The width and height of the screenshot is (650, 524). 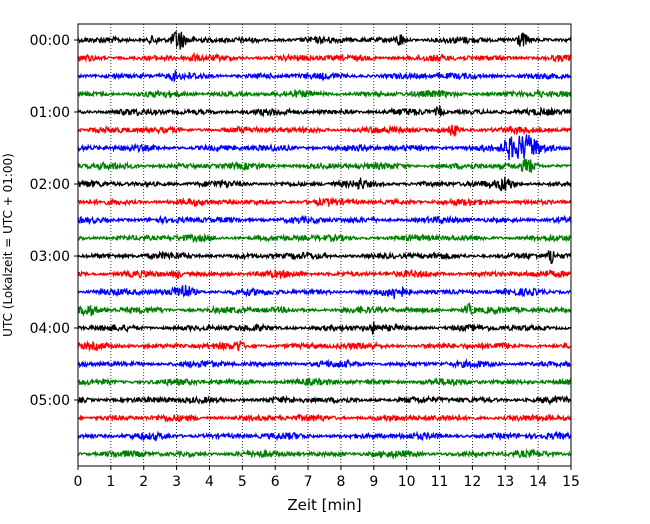 I want to click on x-tick-label: 0, so click(x=78, y=482).